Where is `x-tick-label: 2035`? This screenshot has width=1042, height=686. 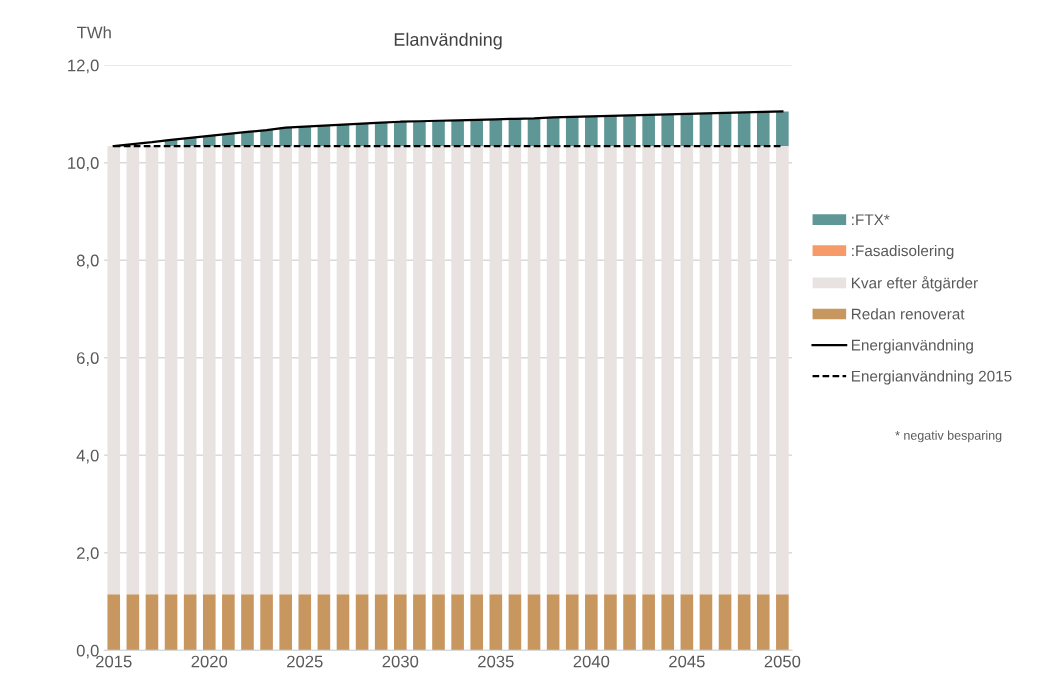
x-tick-label: 2035 is located at coordinates (496, 661).